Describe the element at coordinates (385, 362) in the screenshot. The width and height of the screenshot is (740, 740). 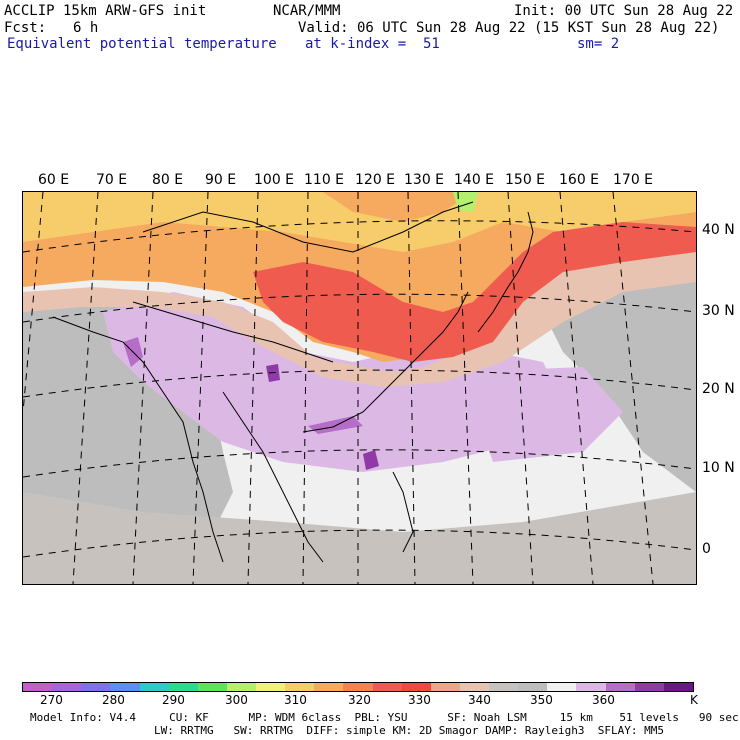
I see `coastline-china` at that location.